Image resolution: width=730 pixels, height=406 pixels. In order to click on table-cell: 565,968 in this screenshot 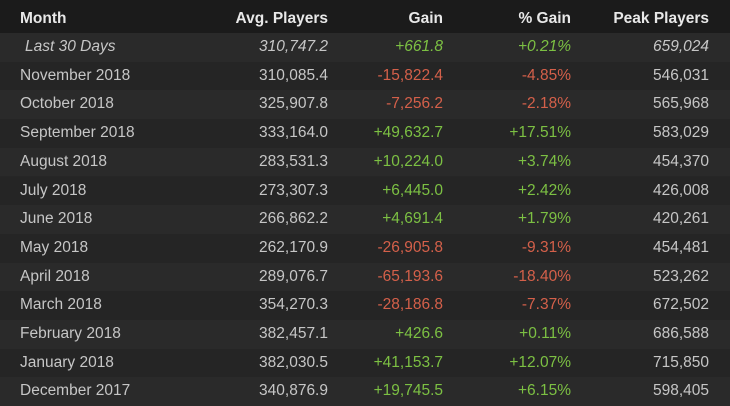, I will do `click(680, 104)`.